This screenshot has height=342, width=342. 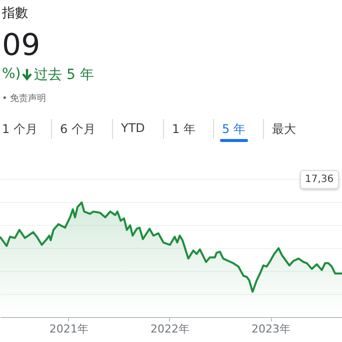 What do you see at coordinates (234, 129) in the screenshot?
I see `text: 5 年` at bounding box center [234, 129].